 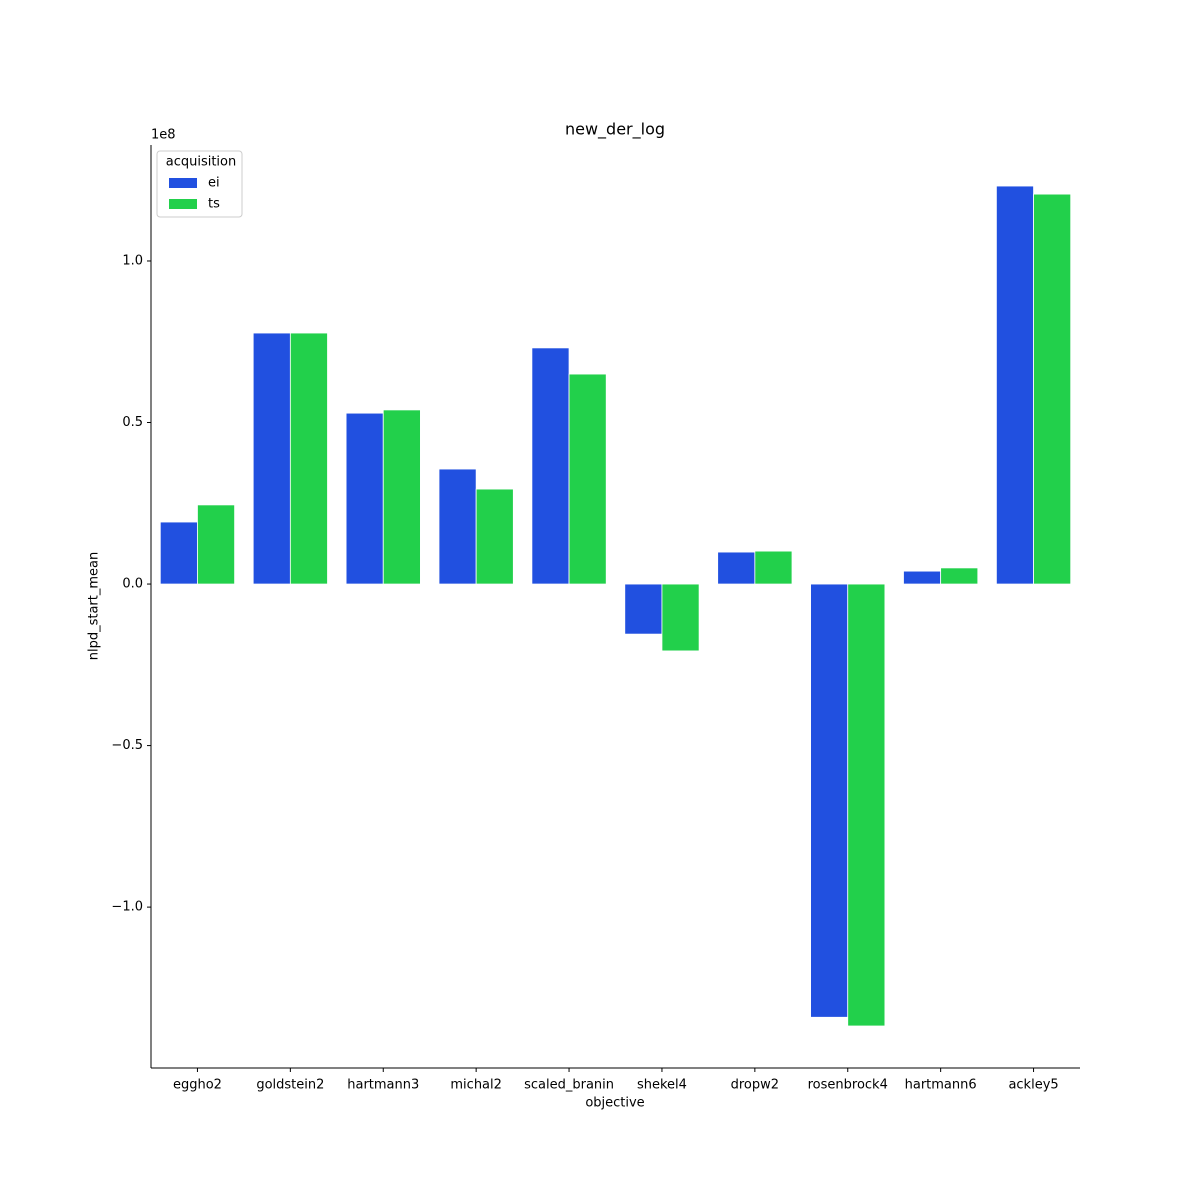 I want to click on x-tick-label: eggho2, so click(x=197, y=1085).